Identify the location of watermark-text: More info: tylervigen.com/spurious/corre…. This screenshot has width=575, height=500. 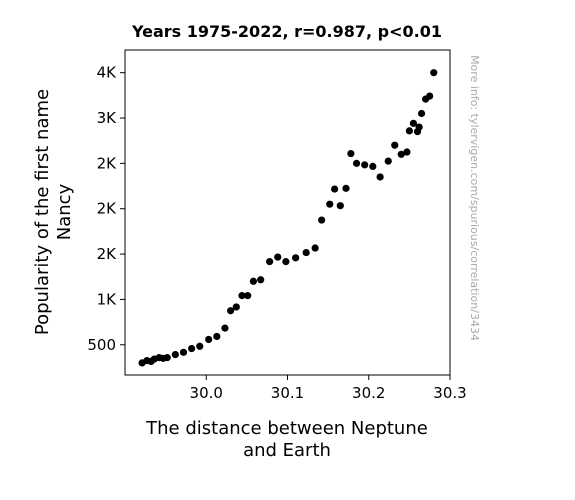
(474, 198).